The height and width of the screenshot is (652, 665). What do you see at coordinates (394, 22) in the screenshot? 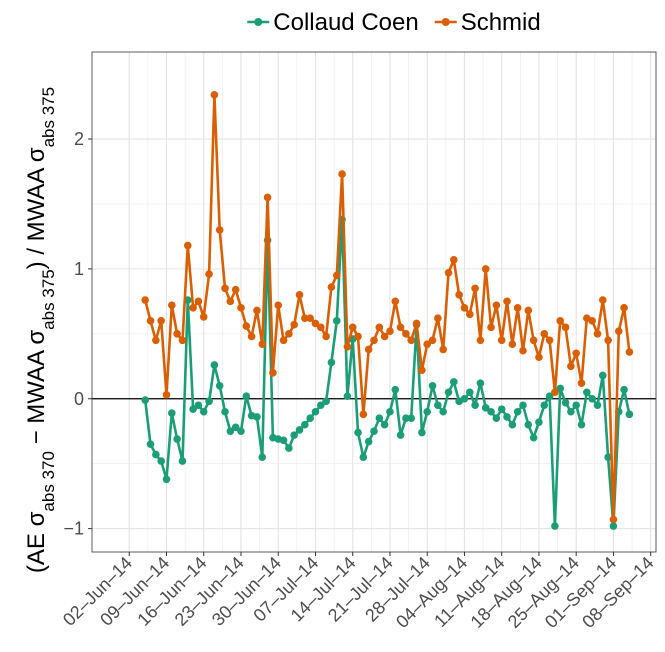
I see `legend: Collaud Coen Schmid` at bounding box center [394, 22].